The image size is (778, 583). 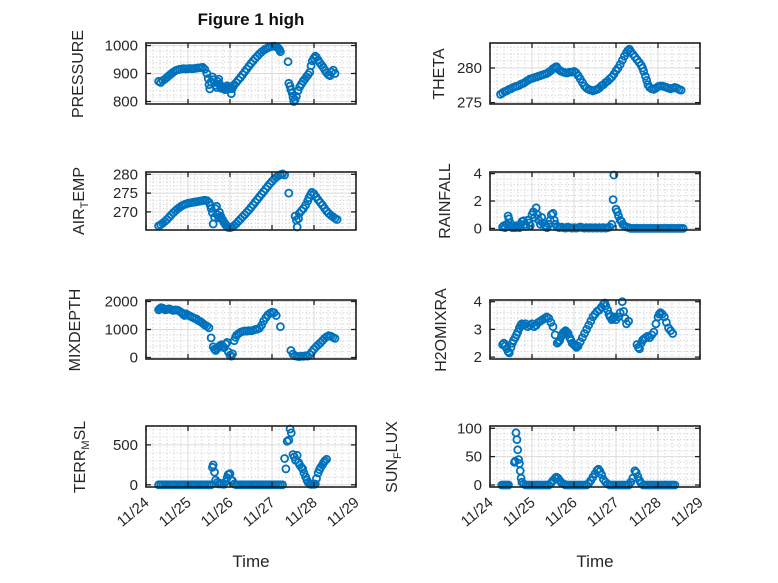 I want to click on subplot-mixdepth: 0 1000 2000, so click(x=231, y=330).